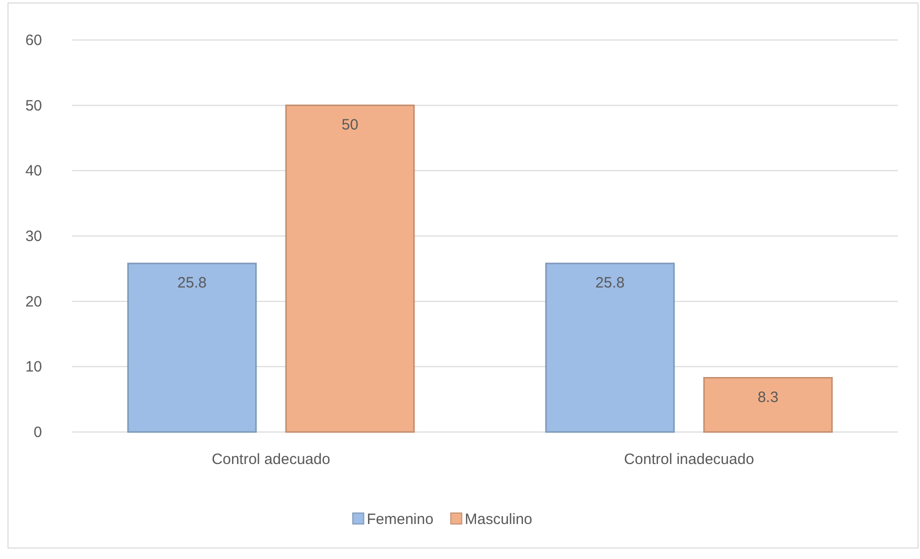 The width and height of the screenshot is (920, 559). I want to click on x-tick-label: Control adecuado, so click(271, 459).